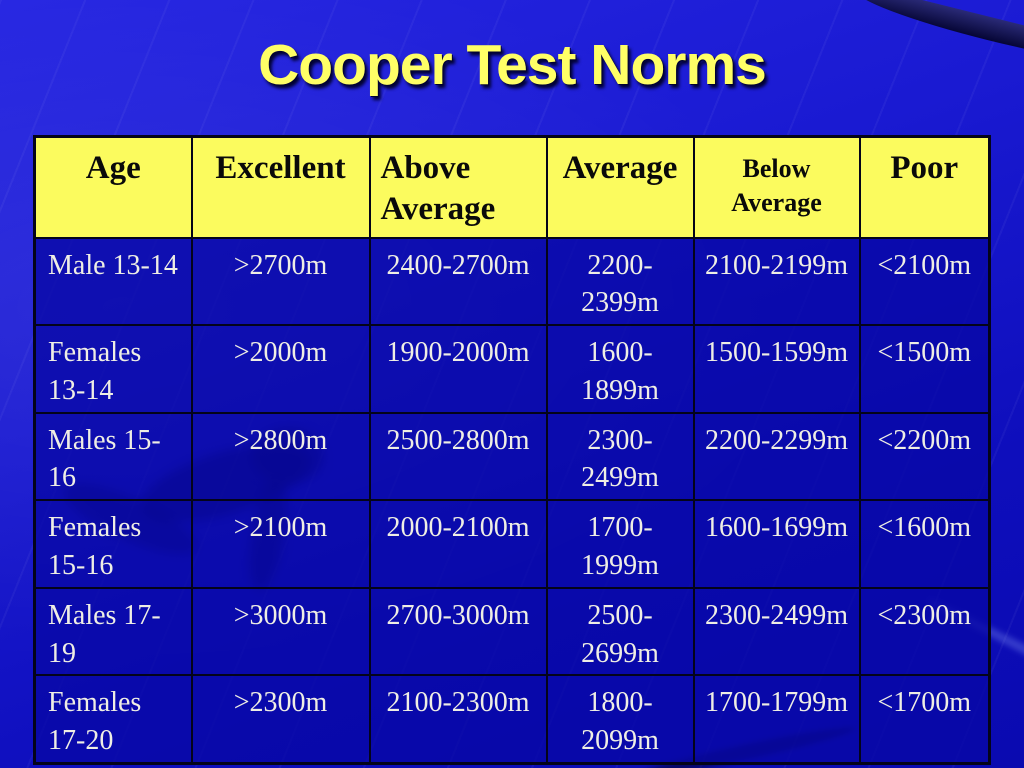 Image resolution: width=1024 pixels, height=768 pixels. Describe the element at coordinates (924, 456) in the screenshot. I see `cell-poor: <2200m` at that location.